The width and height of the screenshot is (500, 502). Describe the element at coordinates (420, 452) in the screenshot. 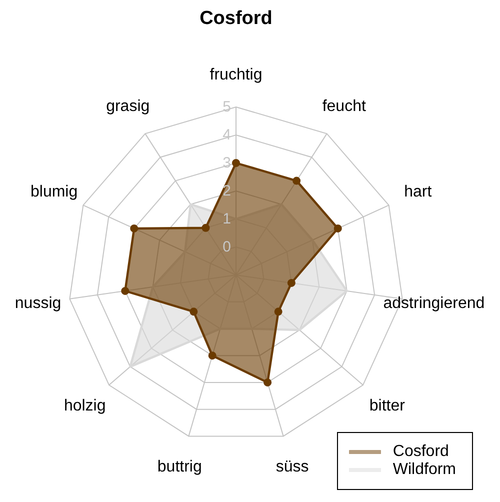

I see `legend-label: Cosford` at that location.